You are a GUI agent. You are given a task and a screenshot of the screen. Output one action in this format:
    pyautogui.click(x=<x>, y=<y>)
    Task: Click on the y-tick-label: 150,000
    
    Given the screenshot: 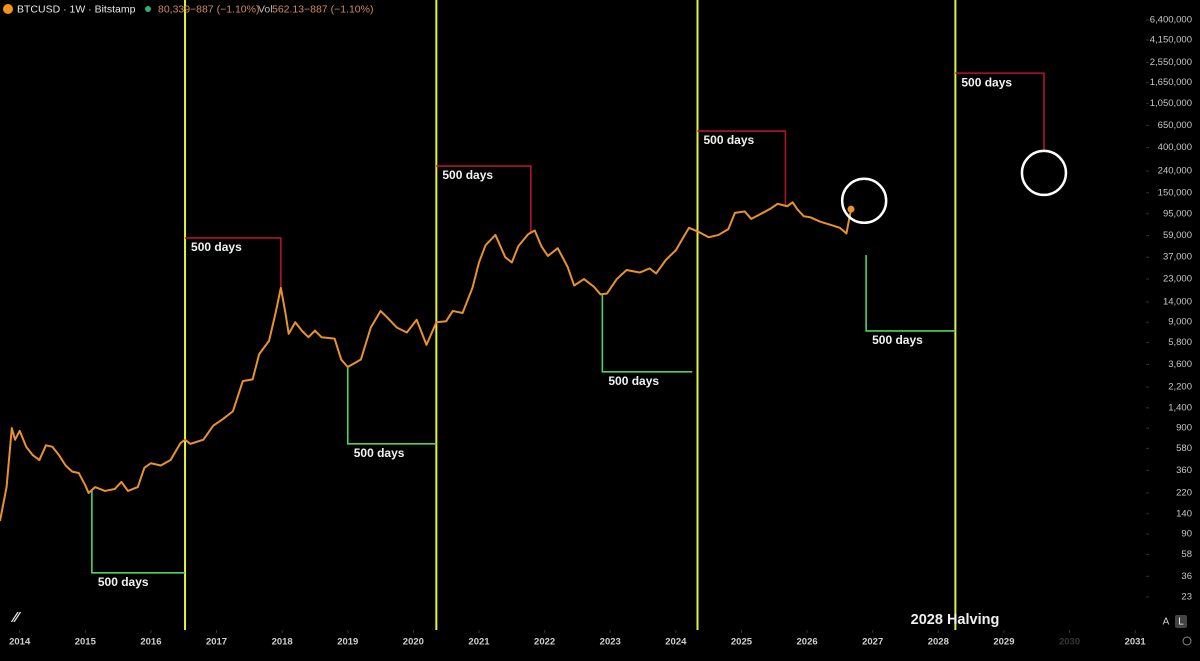 What is the action you would take?
    pyautogui.click(x=1175, y=192)
    